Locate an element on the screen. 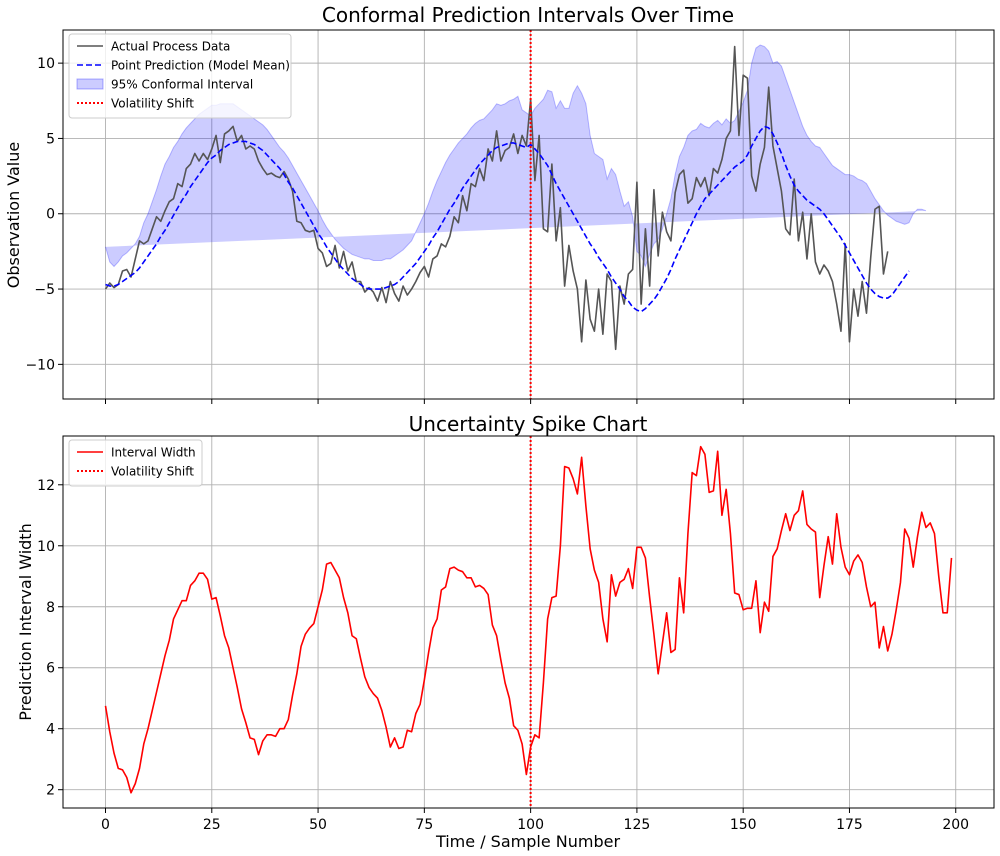 The height and width of the screenshot is (856, 1000). x-tick-label: 0 is located at coordinates (105, 825).